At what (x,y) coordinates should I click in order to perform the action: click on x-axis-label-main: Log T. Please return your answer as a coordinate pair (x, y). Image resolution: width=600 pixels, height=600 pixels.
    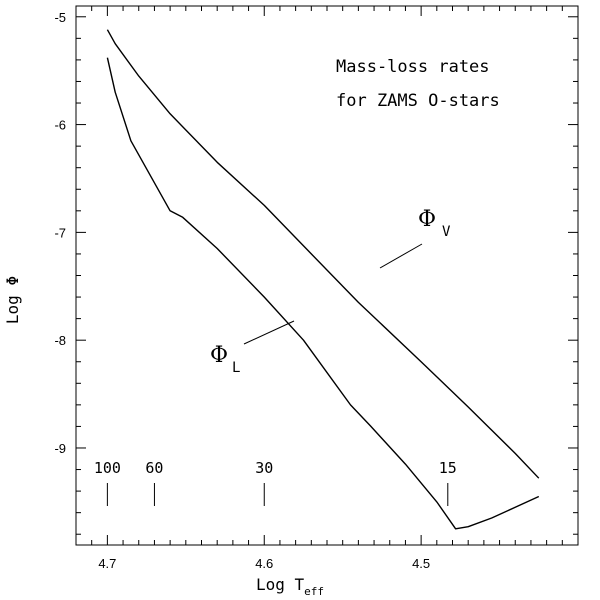
    Looking at the image, I should click on (280, 584).